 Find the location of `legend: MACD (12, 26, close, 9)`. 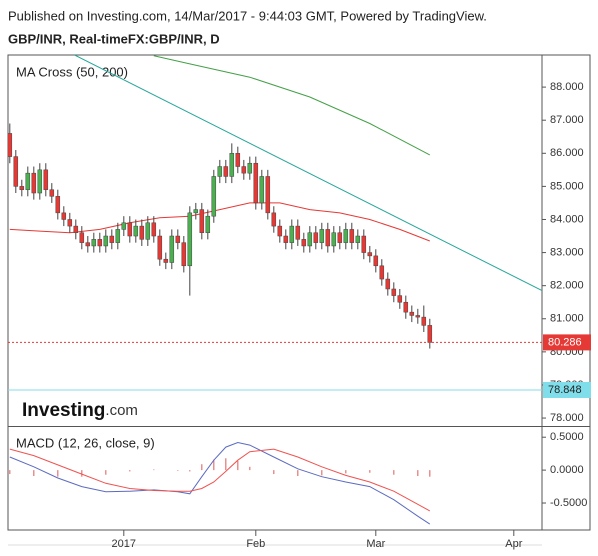

legend: MACD (12, 26, close, 9) is located at coordinates (85, 442).